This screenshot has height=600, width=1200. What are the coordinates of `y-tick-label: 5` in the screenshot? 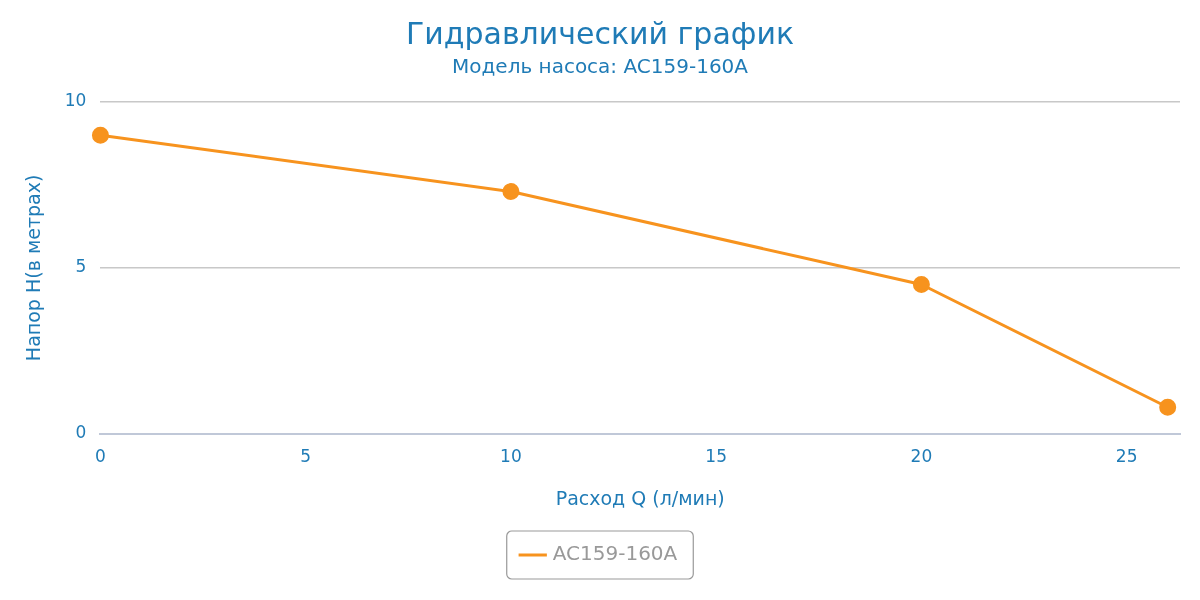 It's located at (81, 266).